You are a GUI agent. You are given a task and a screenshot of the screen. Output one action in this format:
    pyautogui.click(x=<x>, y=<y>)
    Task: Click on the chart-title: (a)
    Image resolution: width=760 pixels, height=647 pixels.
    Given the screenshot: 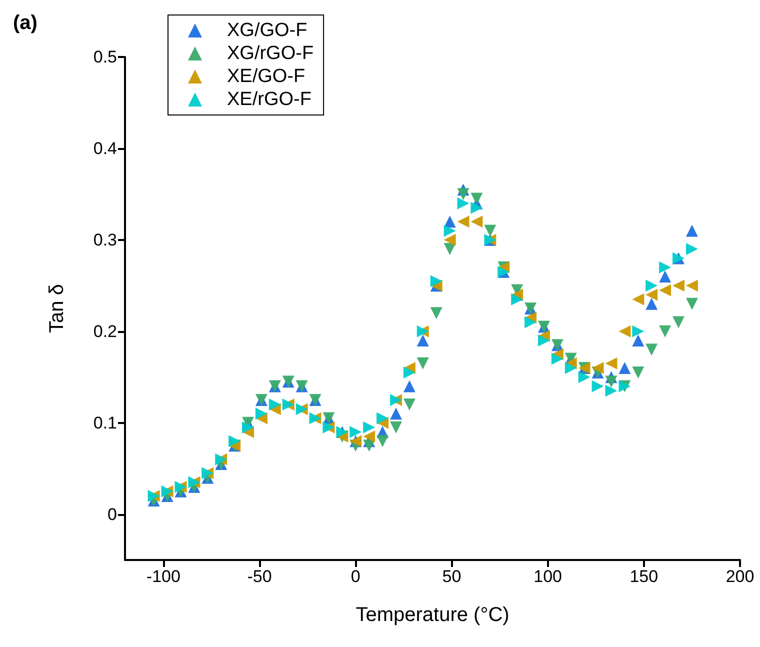 What is the action you would take?
    pyautogui.click(x=25, y=23)
    